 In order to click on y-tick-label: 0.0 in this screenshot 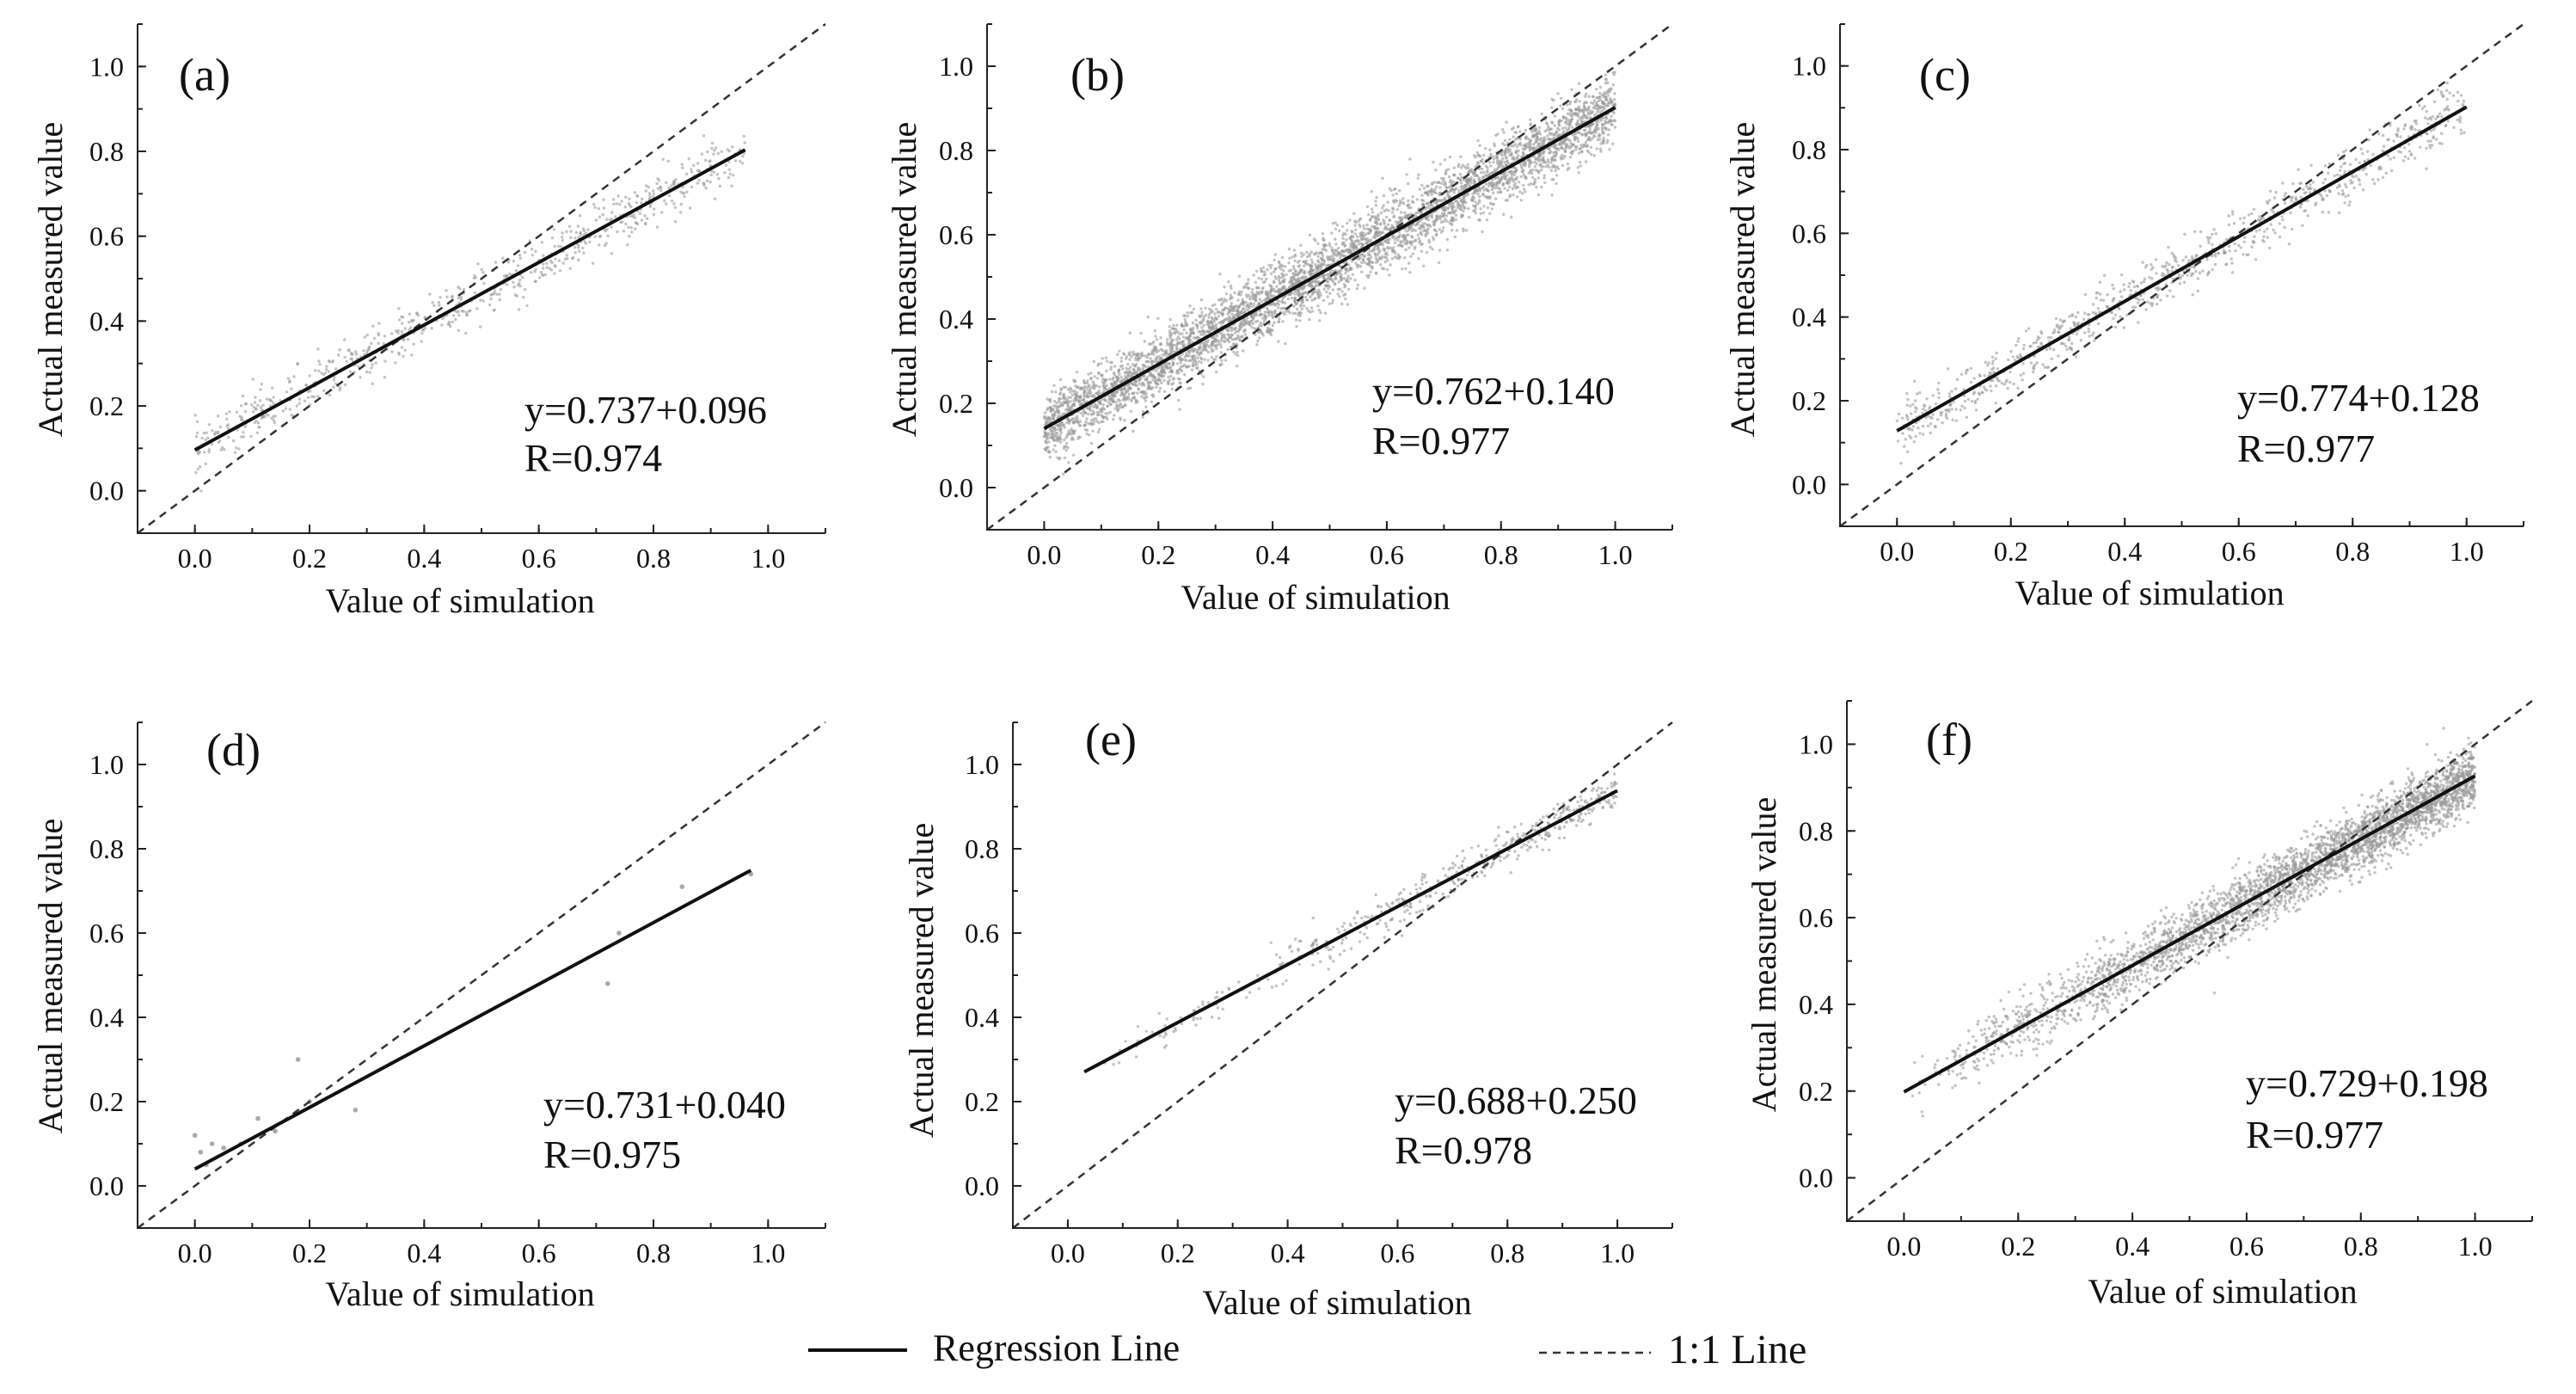, I will do `click(106, 491)`.